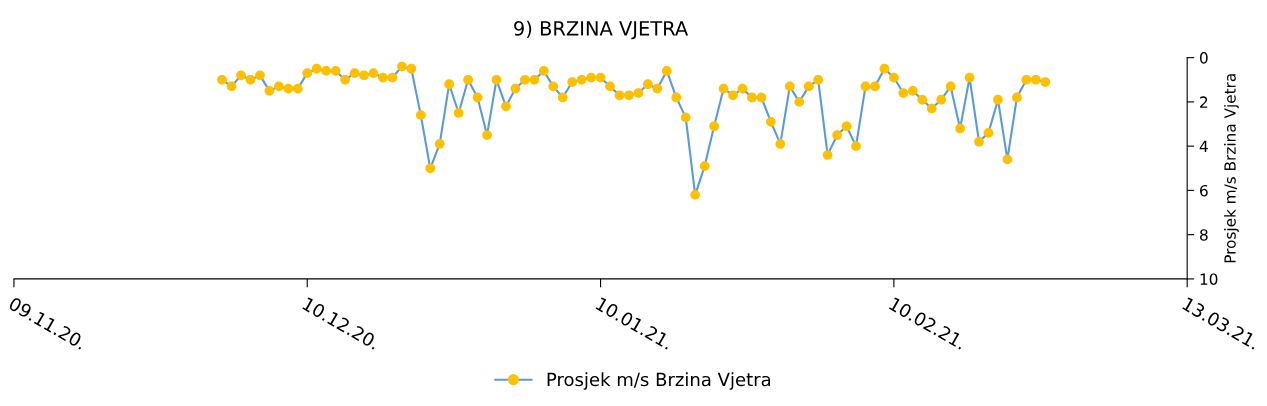  Describe the element at coordinates (1204, 190) in the screenshot. I see `y-tick-label: 6` at that location.